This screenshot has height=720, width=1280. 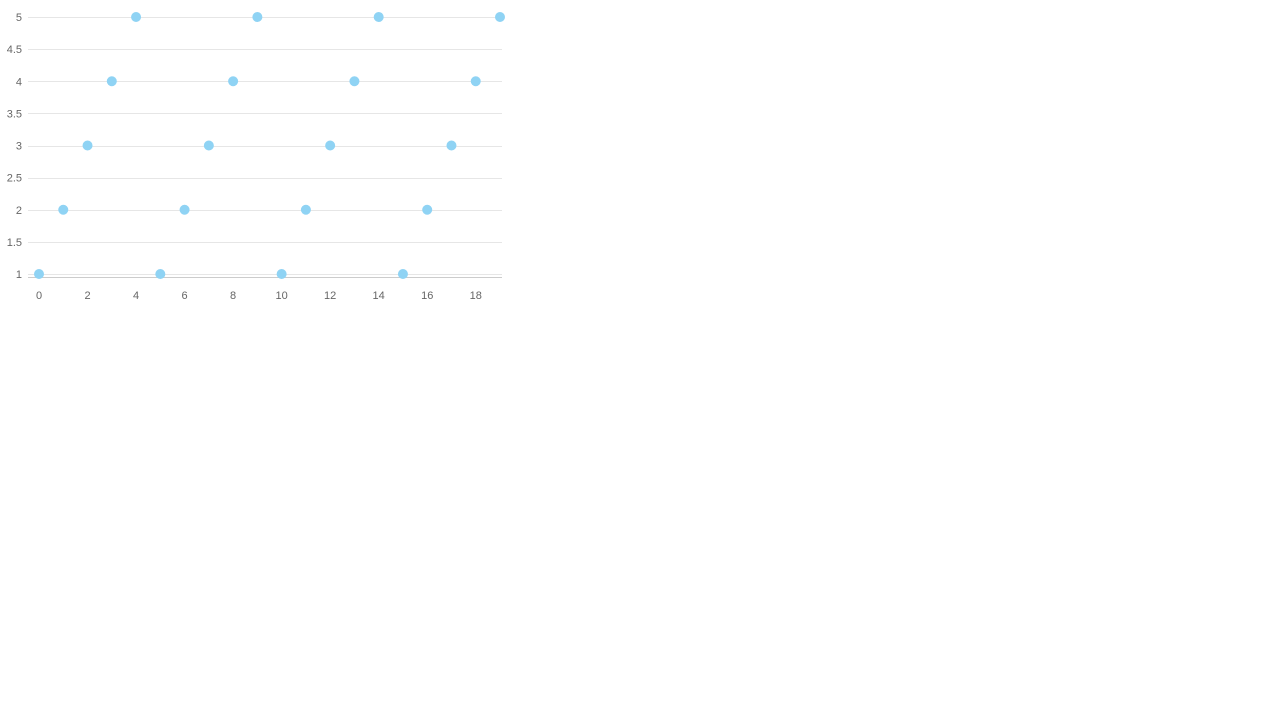 I want to click on y-tick-label: 3, so click(x=19, y=147).